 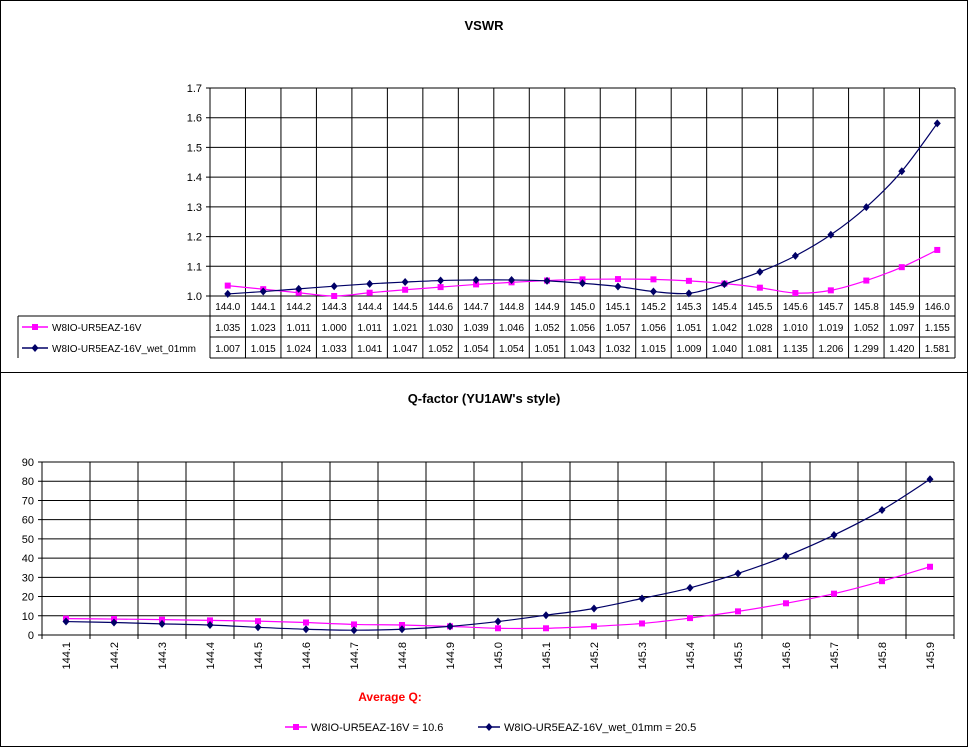 What do you see at coordinates (163, 656) in the screenshot?
I see `category-label: 144.3` at bounding box center [163, 656].